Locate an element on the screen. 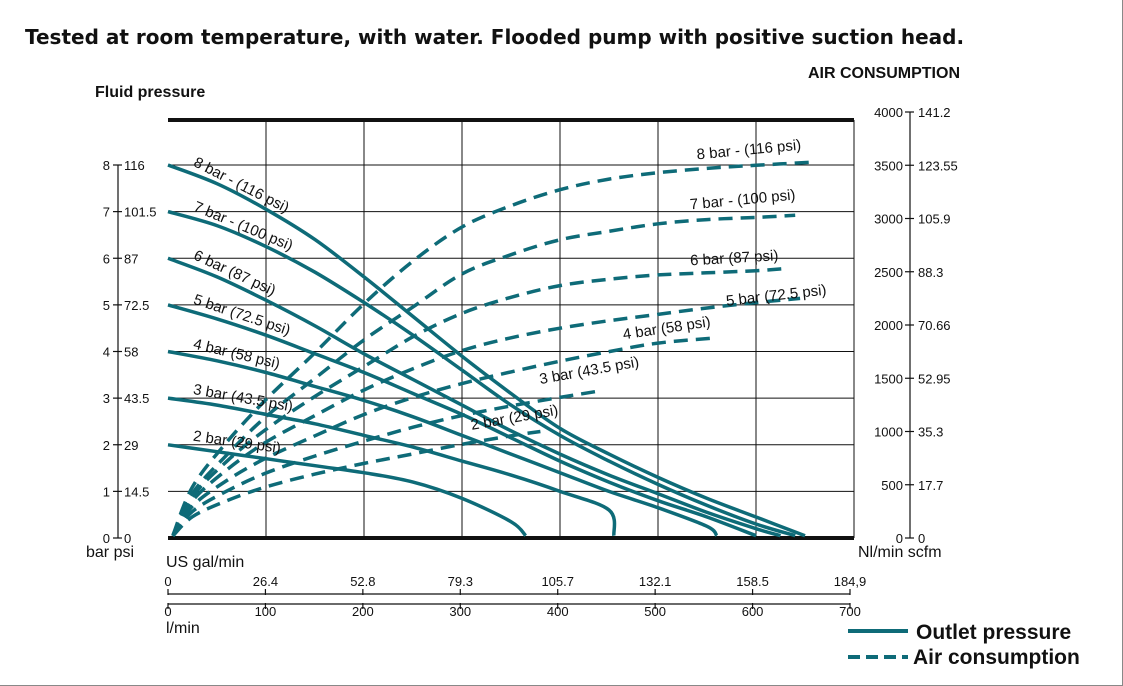  left-tick-bar: 1 is located at coordinates (106, 491).